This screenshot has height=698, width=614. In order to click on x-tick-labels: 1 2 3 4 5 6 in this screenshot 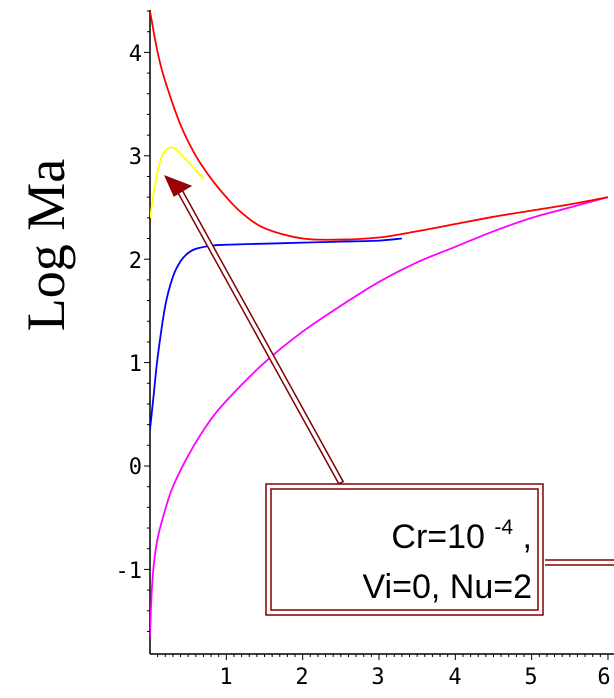, I will do `click(414, 677)`.